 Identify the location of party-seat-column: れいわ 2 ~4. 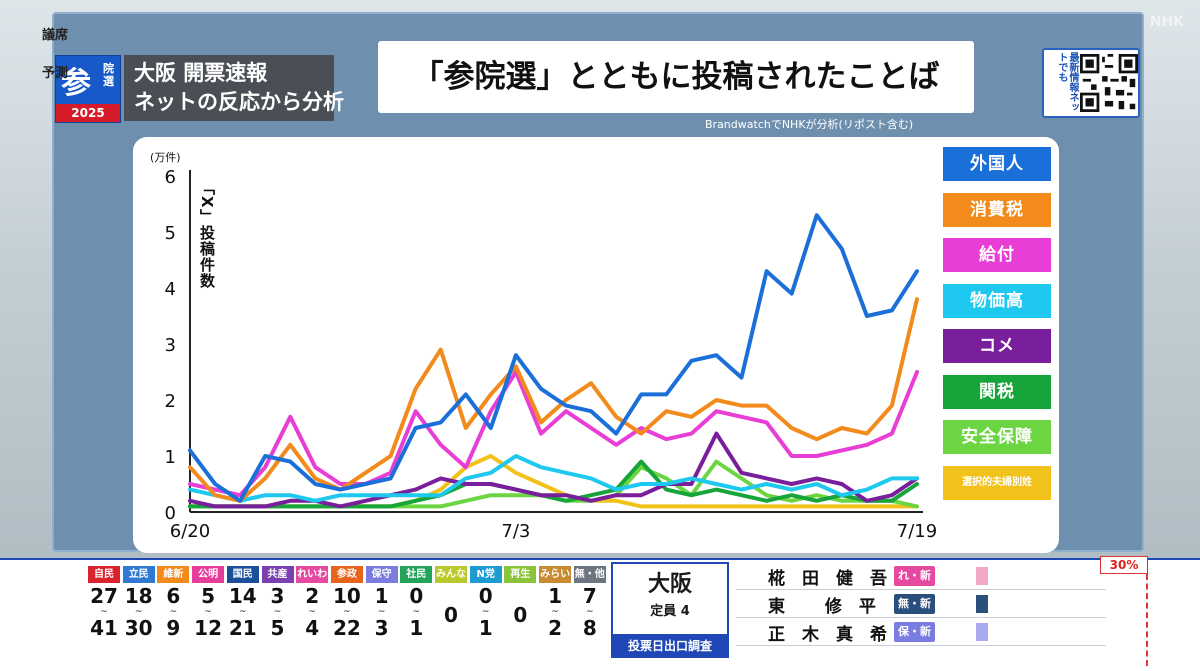
(312, 603).